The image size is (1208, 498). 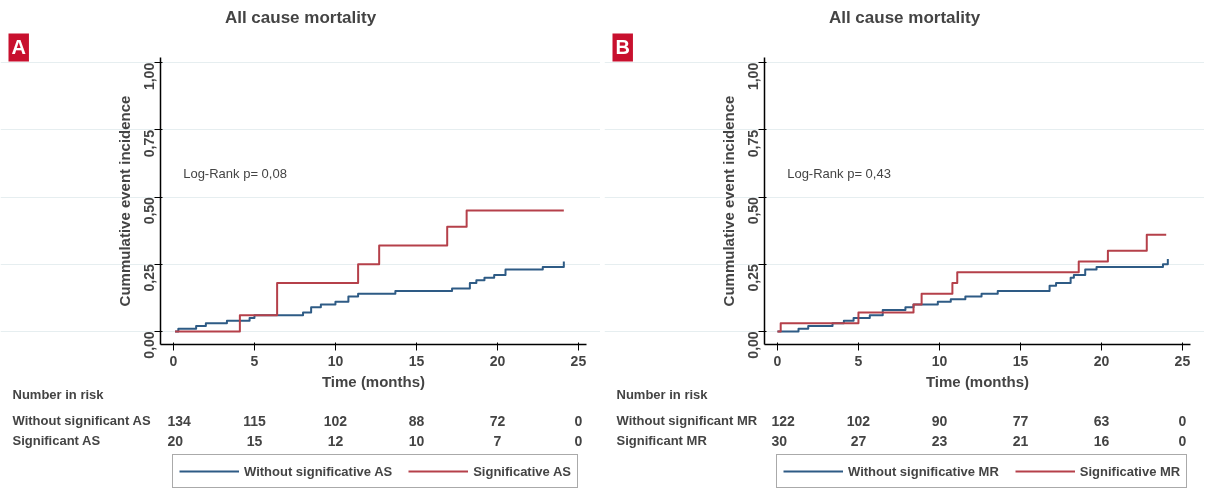 I want to click on legend-label: Without significative MR, so click(x=923, y=471).